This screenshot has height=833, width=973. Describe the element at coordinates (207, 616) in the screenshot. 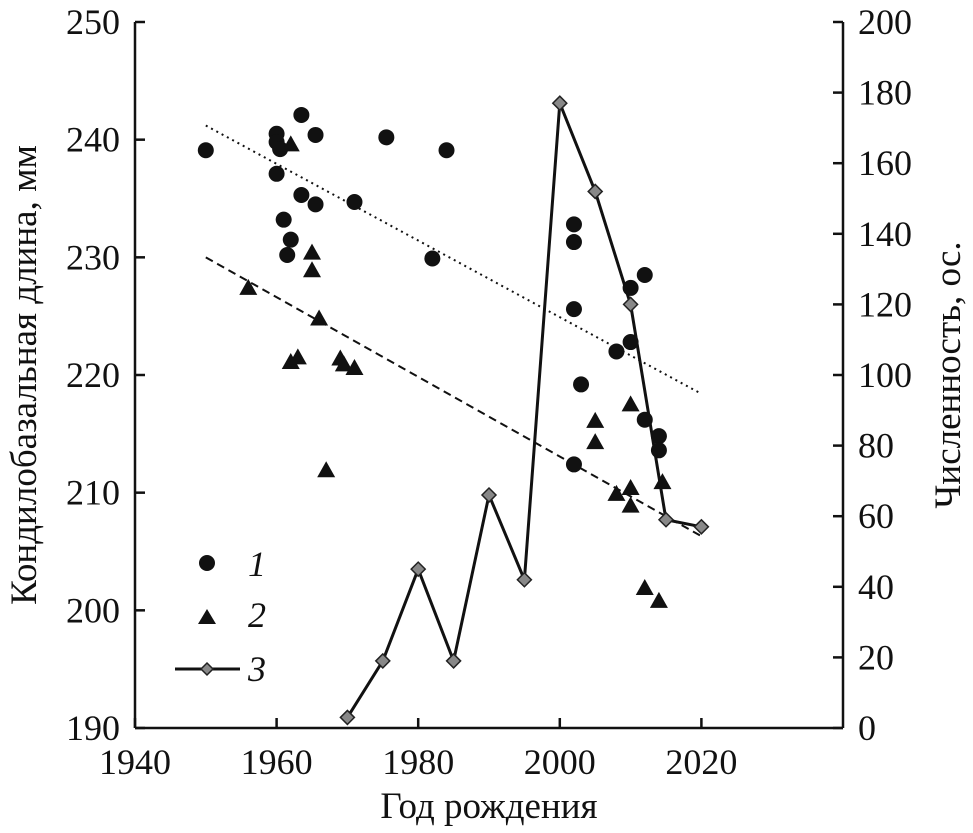

I see `legend-triangle-marker` at that location.